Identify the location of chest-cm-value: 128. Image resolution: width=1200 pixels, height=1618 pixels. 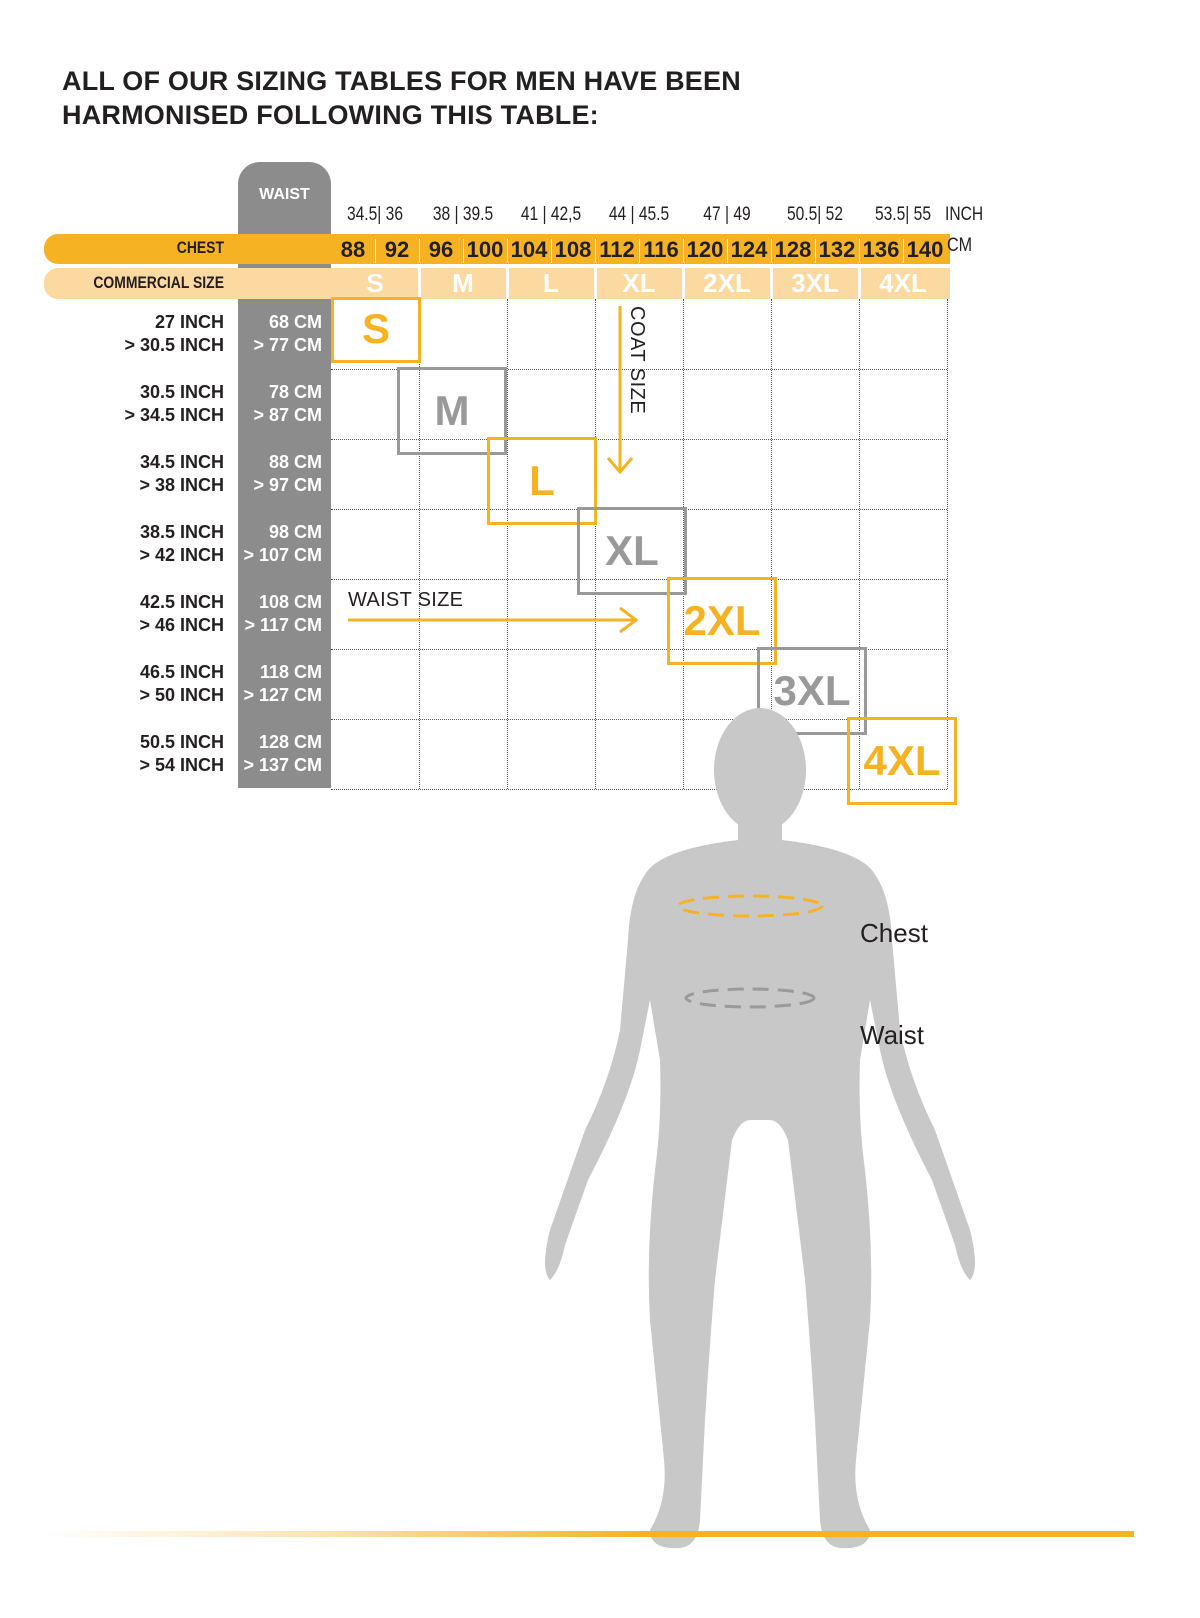
(793, 249).